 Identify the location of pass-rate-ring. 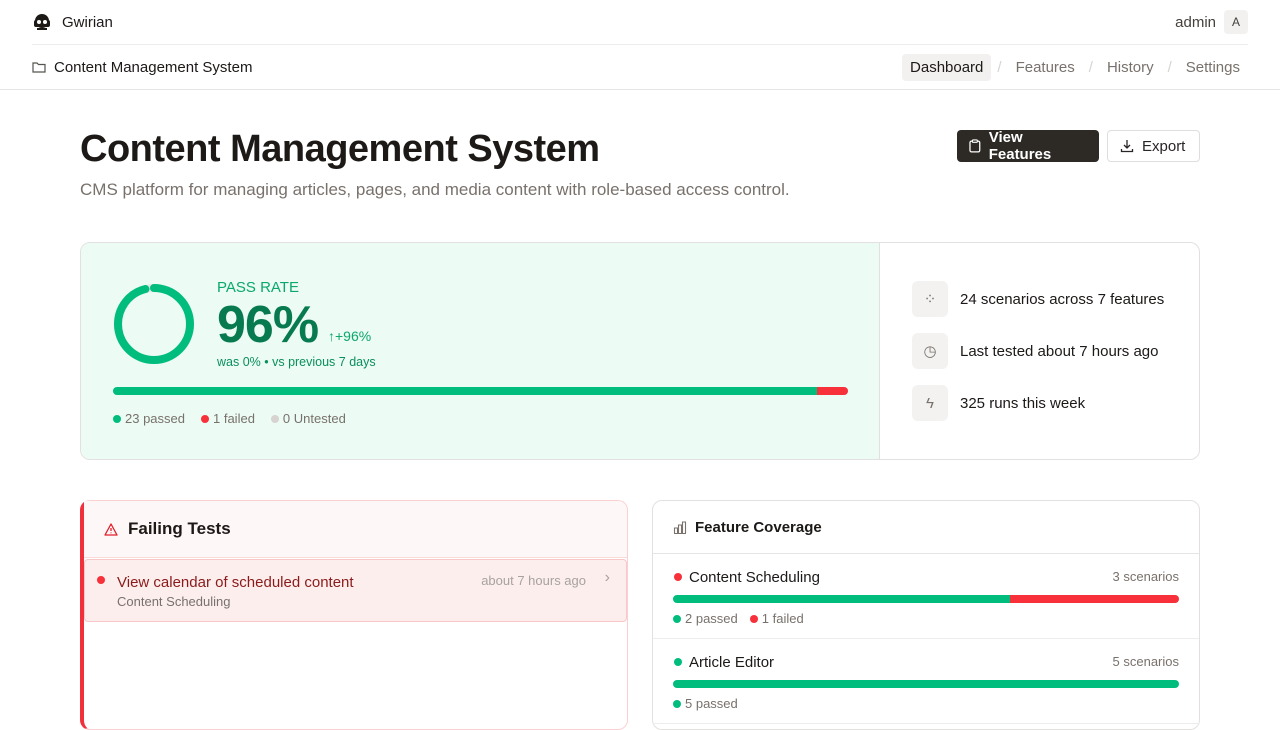
(154, 324).